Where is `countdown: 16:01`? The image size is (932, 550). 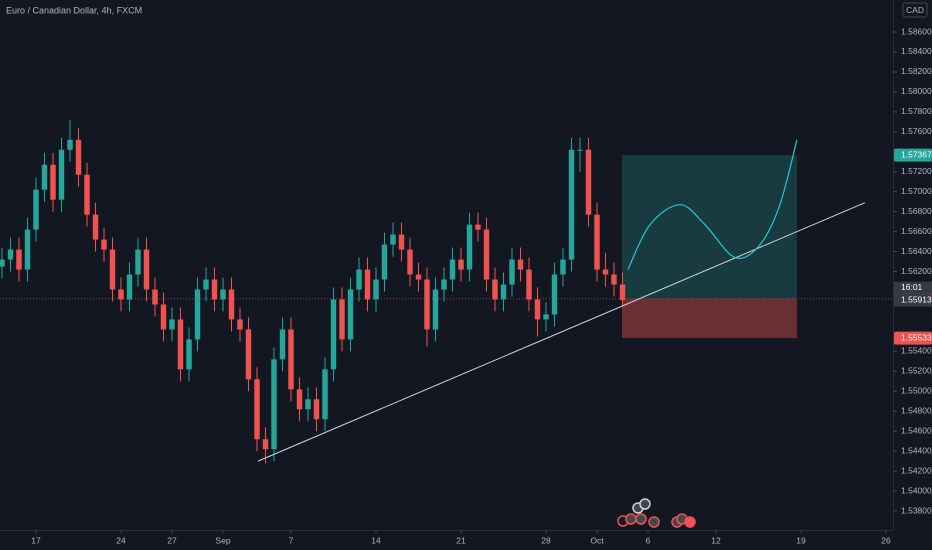 countdown: 16:01 is located at coordinates (912, 287).